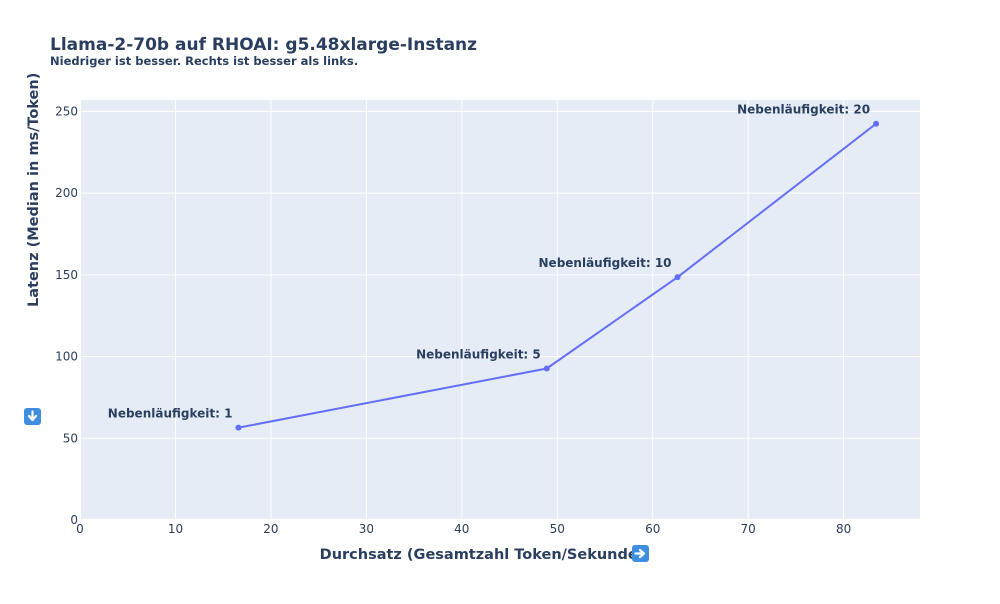 This screenshot has height=604, width=1000. I want to click on point-annotation: Nebenläufigkeit: 1, so click(170, 414).